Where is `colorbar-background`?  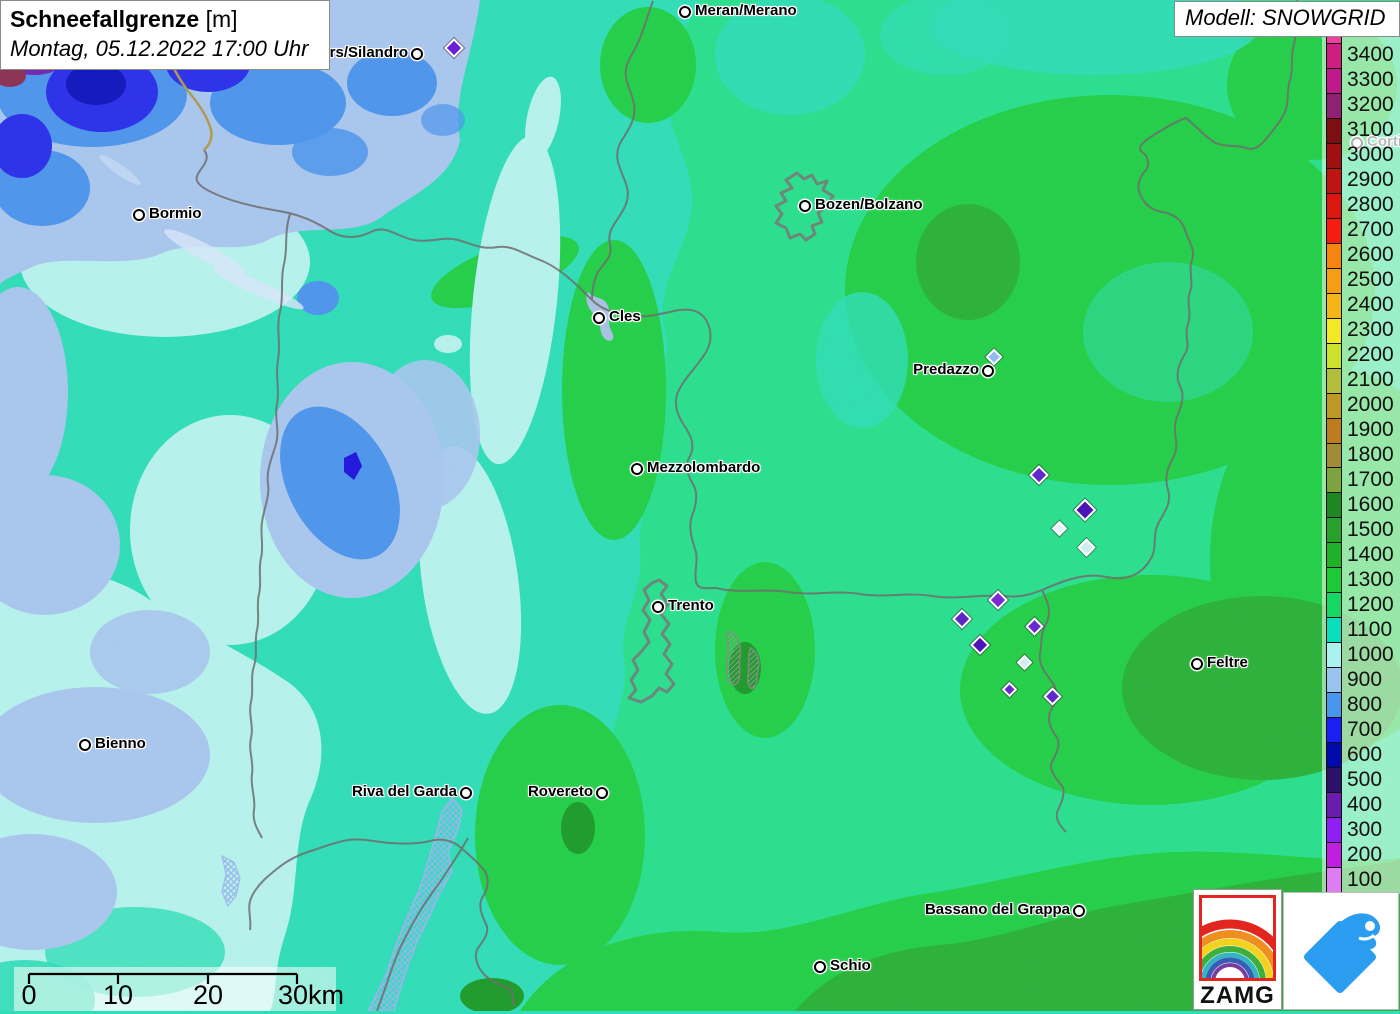 colorbar-background is located at coordinates (1361, 455).